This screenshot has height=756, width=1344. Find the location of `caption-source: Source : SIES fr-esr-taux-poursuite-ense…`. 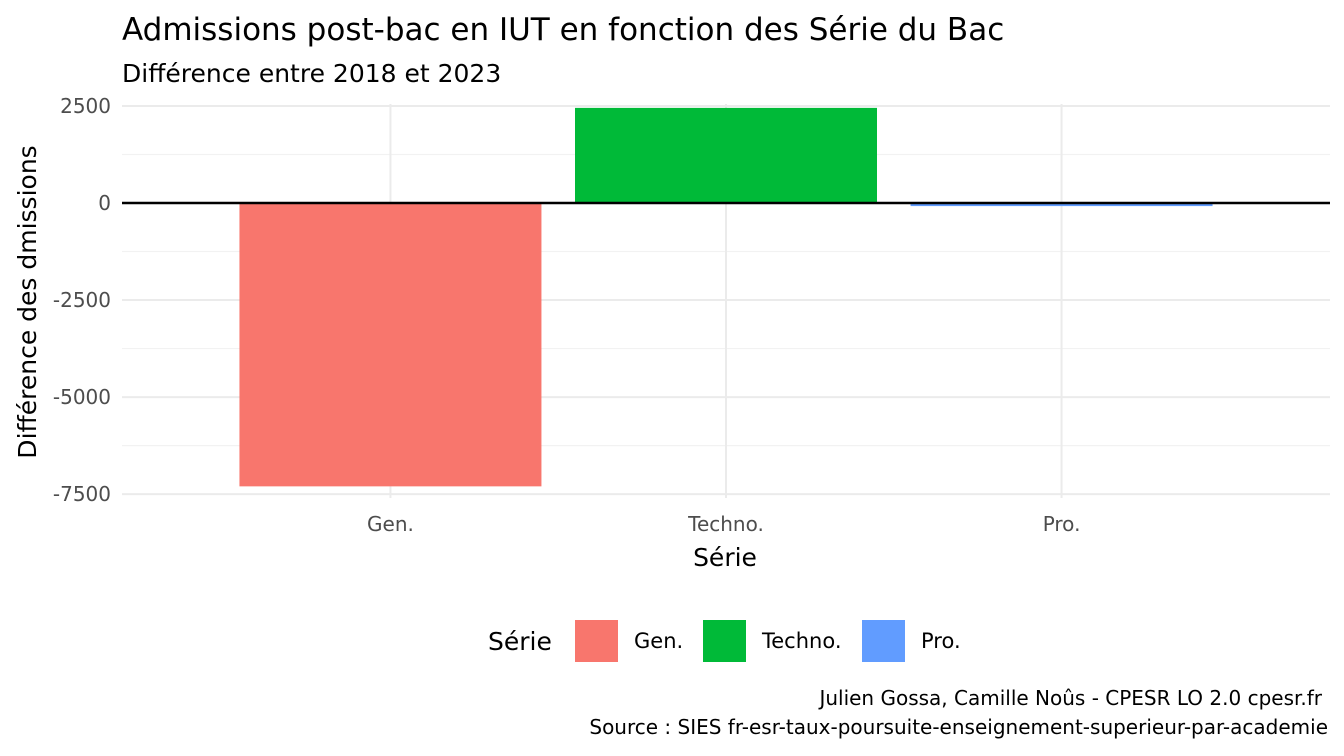

caption-source: Source : SIES fr-esr-taux-poursuite-ense… is located at coordinates (958, 727).